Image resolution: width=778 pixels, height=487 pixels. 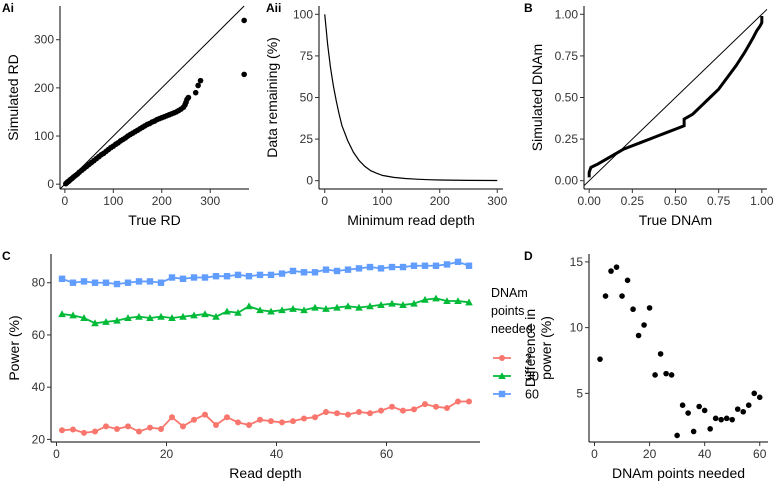 What do you see at coordinates (567, 139) in the screenshot?
I see `y-tick-label: 0.25` at bounding box center [567, 139].